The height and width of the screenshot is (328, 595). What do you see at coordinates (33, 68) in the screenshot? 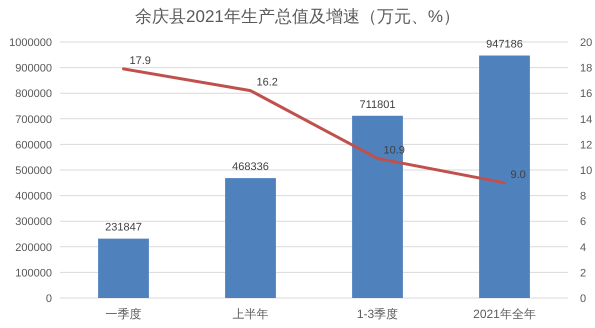
I see `y-tick-label: 900000` at bounding box center [33, 68].